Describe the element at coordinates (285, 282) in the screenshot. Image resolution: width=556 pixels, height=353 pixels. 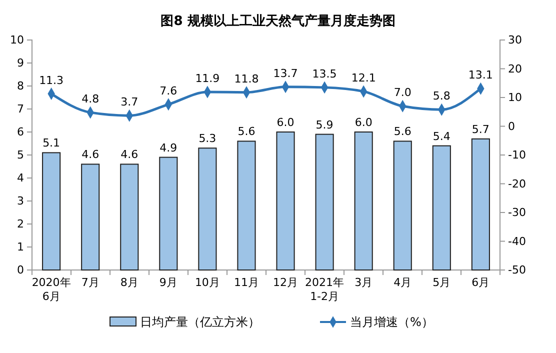
I see `x-tick-label: 12月` at that location.